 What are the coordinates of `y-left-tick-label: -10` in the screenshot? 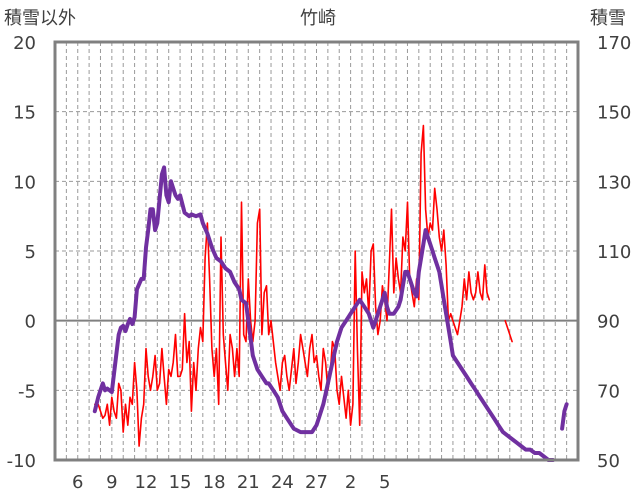 It's located at (21, 461).